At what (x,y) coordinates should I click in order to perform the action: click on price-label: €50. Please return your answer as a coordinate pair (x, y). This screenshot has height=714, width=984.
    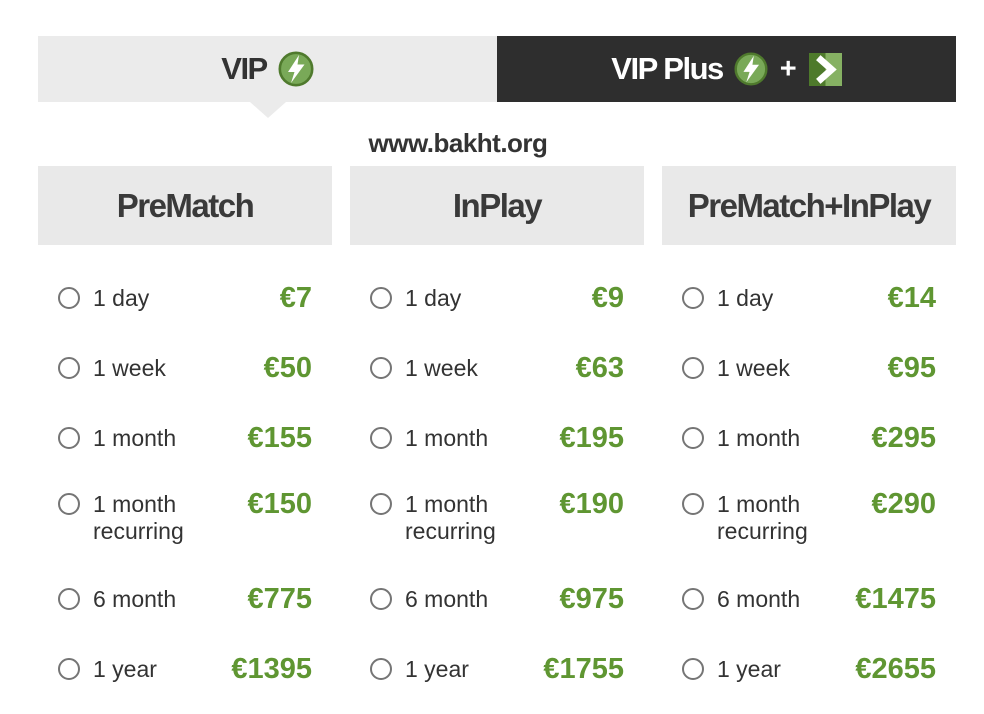
    Looking at the image, I should click on (287, 367).